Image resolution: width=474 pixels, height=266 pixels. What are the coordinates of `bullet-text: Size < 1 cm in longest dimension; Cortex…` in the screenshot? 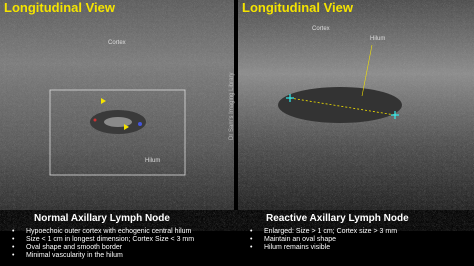 It's located at (110, 239).